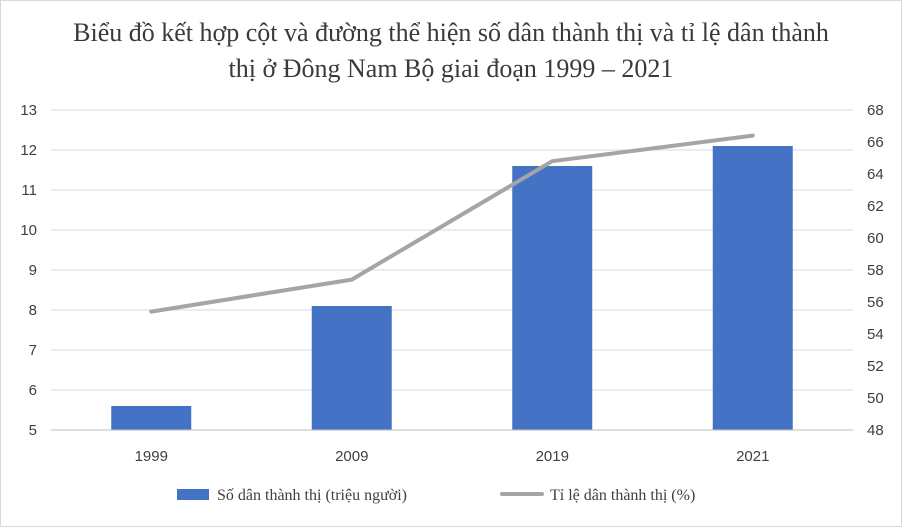  Describe the element at coordinates (875, 110) in the screenshot. I see `y-right-tick-label: 68` at that location.